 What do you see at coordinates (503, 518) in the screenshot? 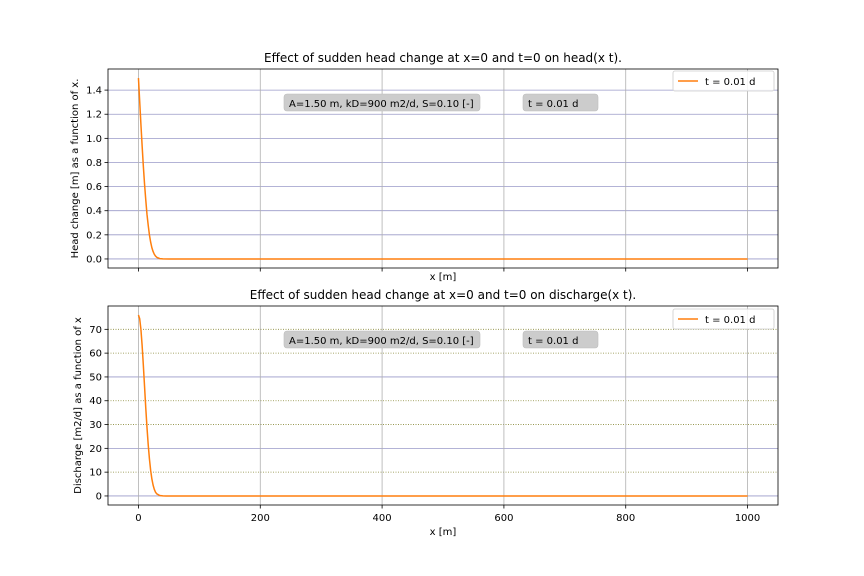
I see `x-tick-label: 600` at bounding box center [503, 518].